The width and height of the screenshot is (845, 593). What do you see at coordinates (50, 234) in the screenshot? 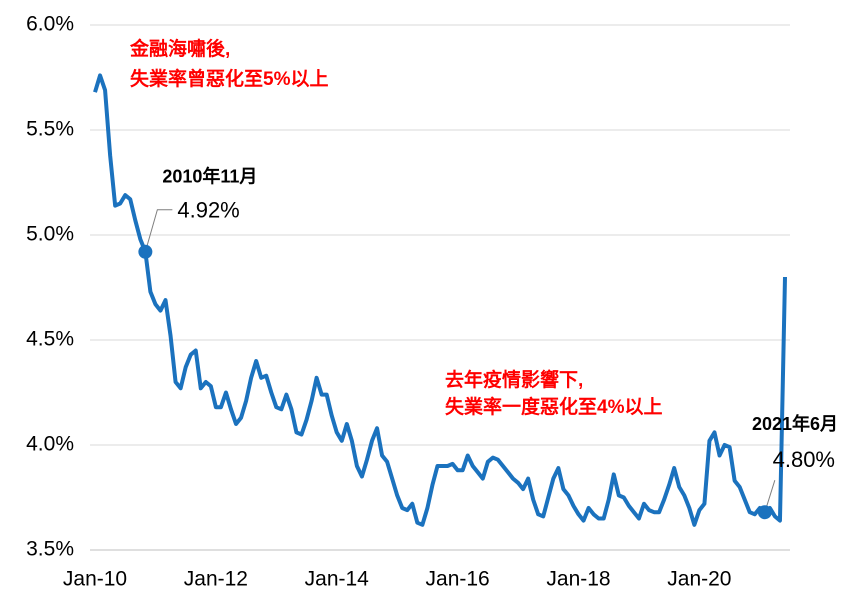
I see `y-tick-label: 5.0%` at bounding box center [50, 234].